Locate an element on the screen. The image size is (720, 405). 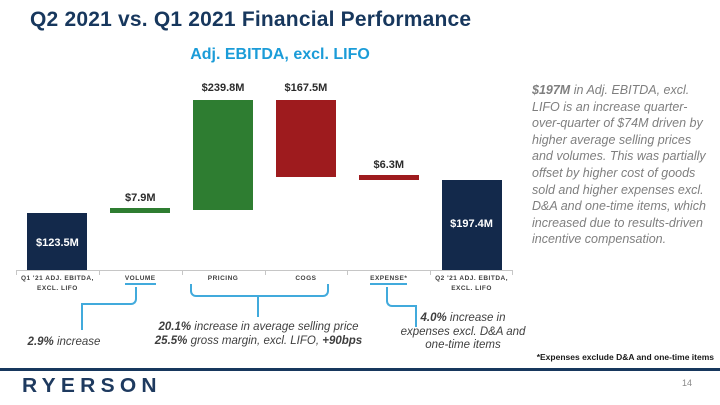
bar-value-label-5: $197.4M is located at coordinates (471, 223).